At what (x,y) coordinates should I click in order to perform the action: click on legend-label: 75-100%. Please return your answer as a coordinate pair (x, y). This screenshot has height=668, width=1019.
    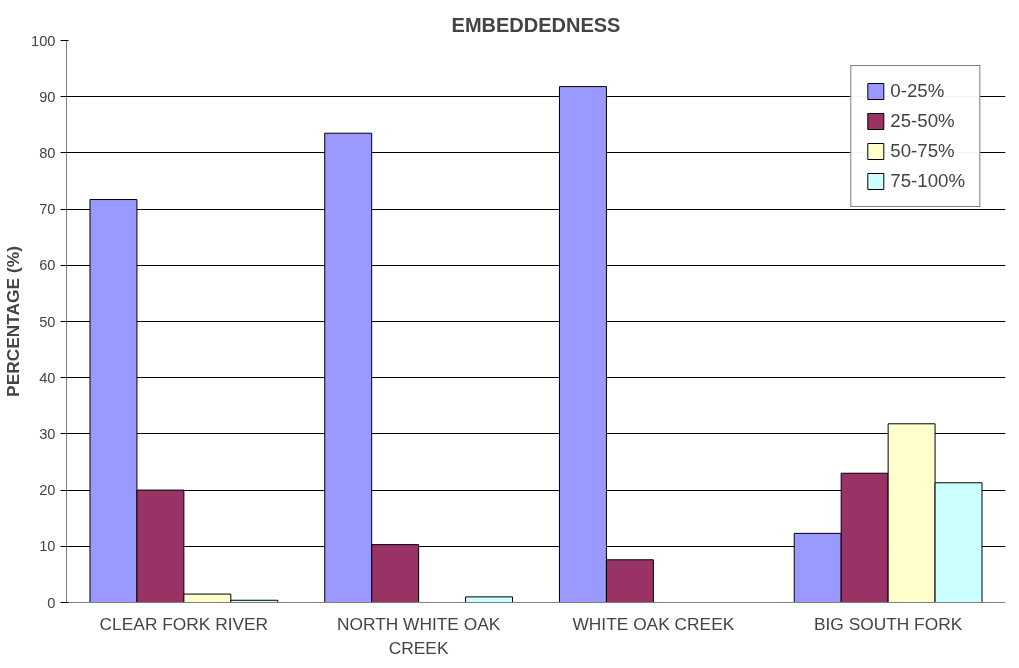
    Looking at the image, I should click on (927, 181).